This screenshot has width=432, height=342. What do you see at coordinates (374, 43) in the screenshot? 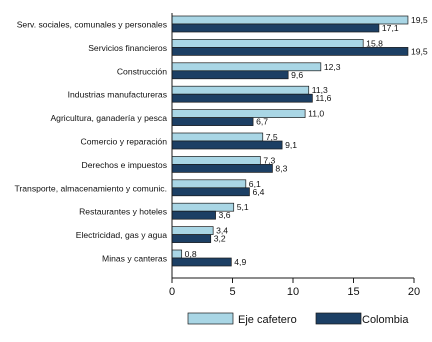
I see `value-label: 15,8` at bounding box center [374, 43].